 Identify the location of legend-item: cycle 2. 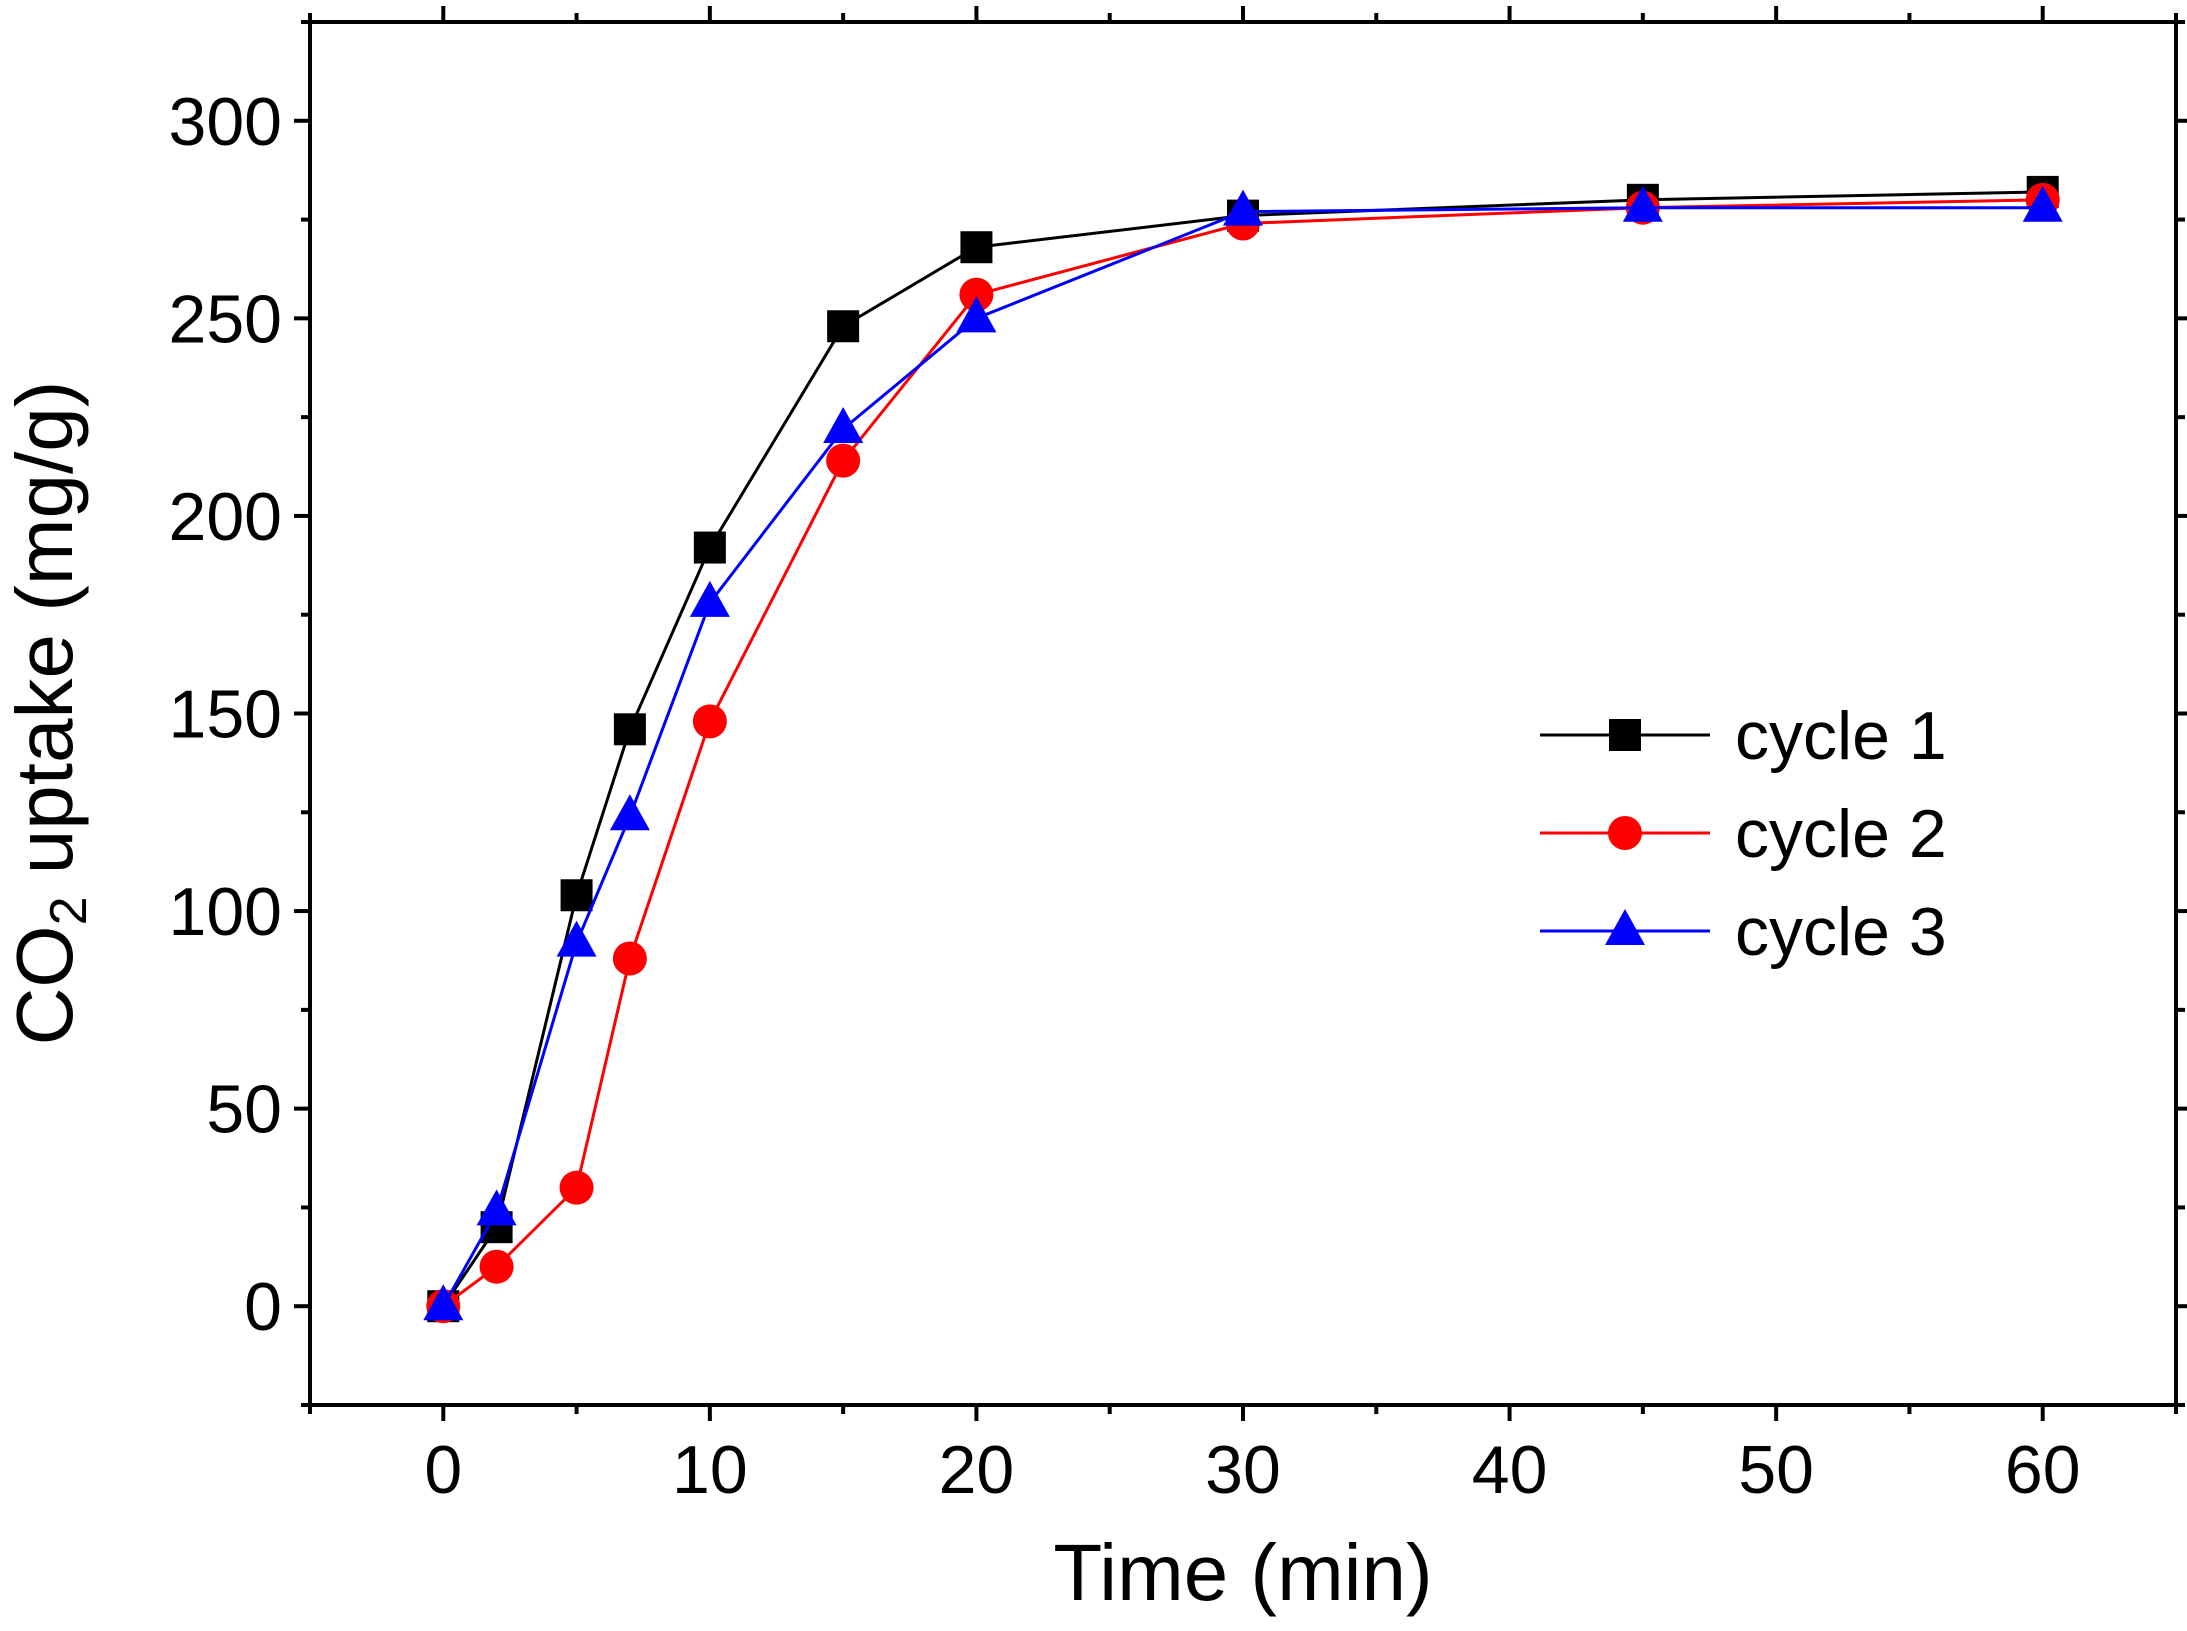
(1743, 834).